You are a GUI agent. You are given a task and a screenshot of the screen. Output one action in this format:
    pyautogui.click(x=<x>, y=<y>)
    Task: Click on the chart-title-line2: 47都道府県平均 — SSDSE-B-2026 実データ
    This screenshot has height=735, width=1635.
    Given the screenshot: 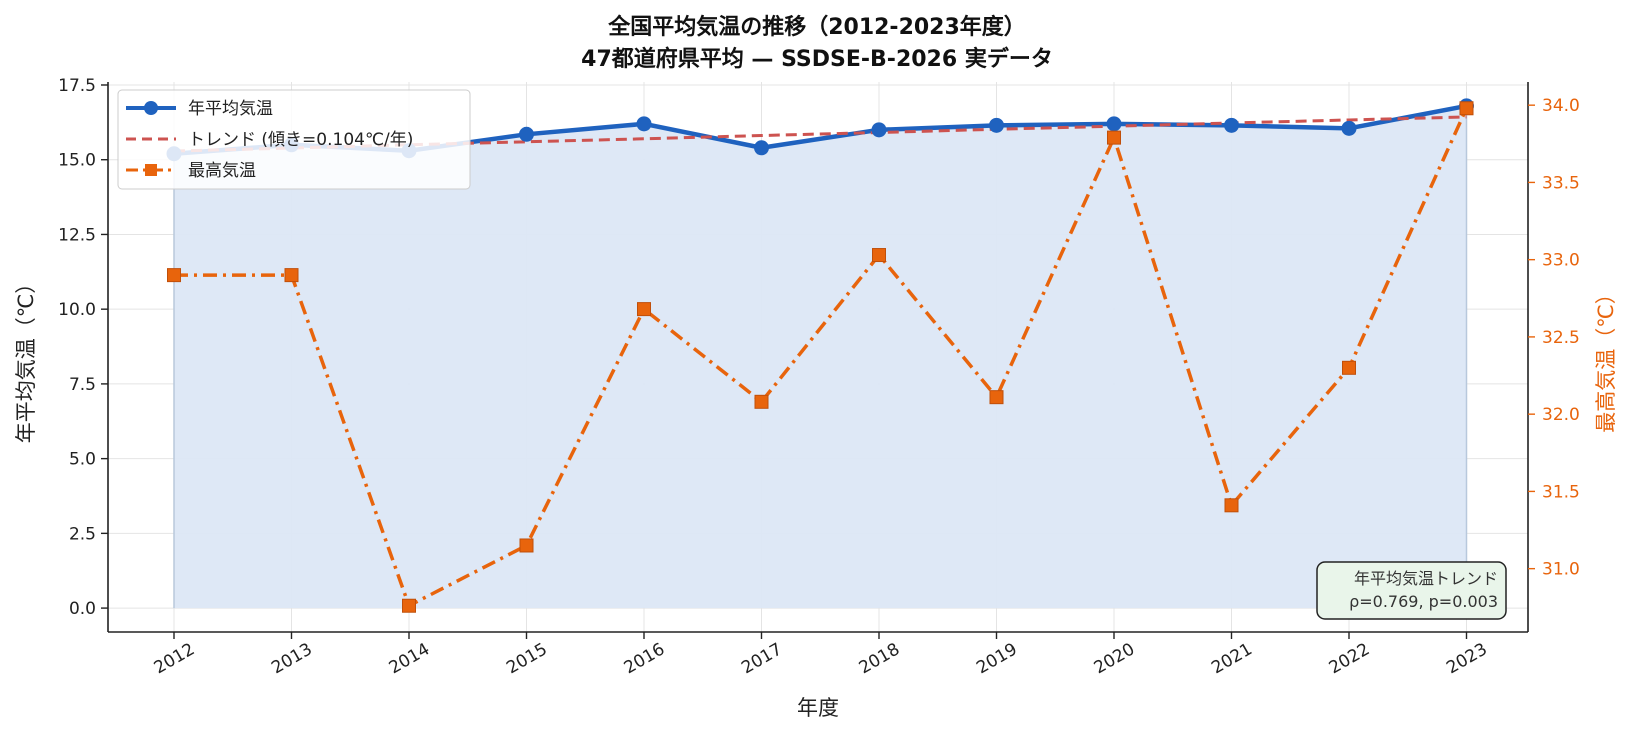 What is the action you would take?
    pyautogui.click(x=817, y=59)
    